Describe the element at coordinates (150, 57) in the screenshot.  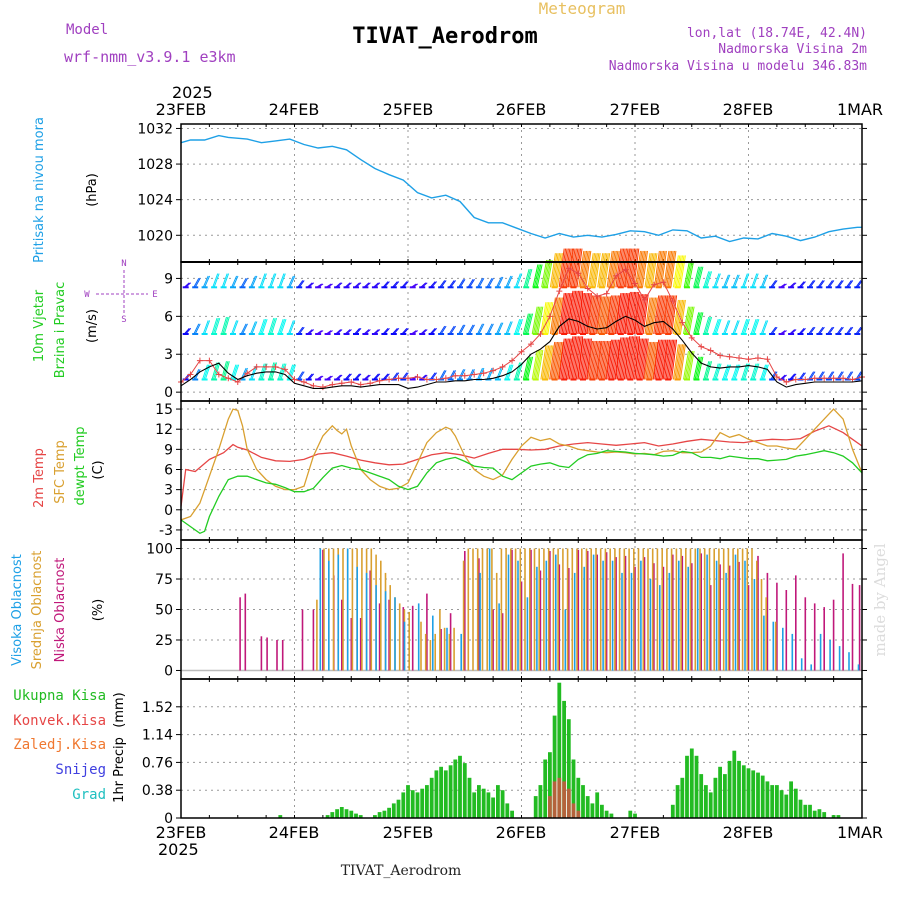
I see `model-name: wrf-nmm_v3.9.1 e3km` at that location.